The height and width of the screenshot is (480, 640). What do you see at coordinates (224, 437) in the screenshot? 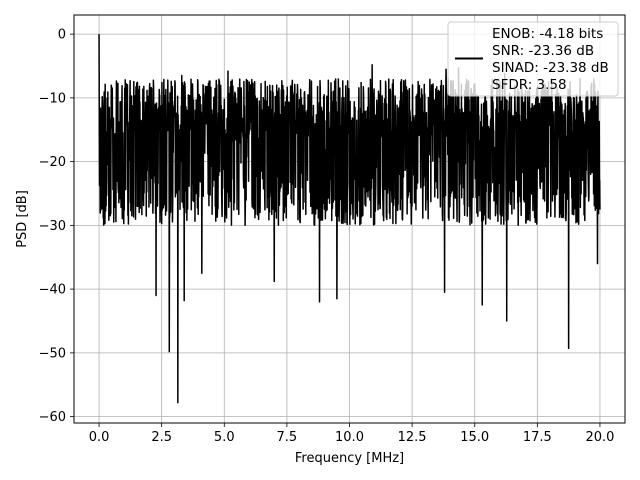
I see `x-tick-label: 5.0` at bounding box center [224, 437].